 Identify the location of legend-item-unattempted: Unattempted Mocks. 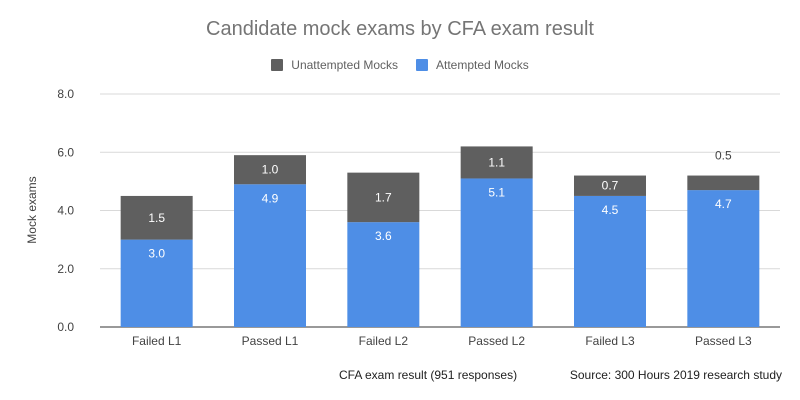
(334, 65).